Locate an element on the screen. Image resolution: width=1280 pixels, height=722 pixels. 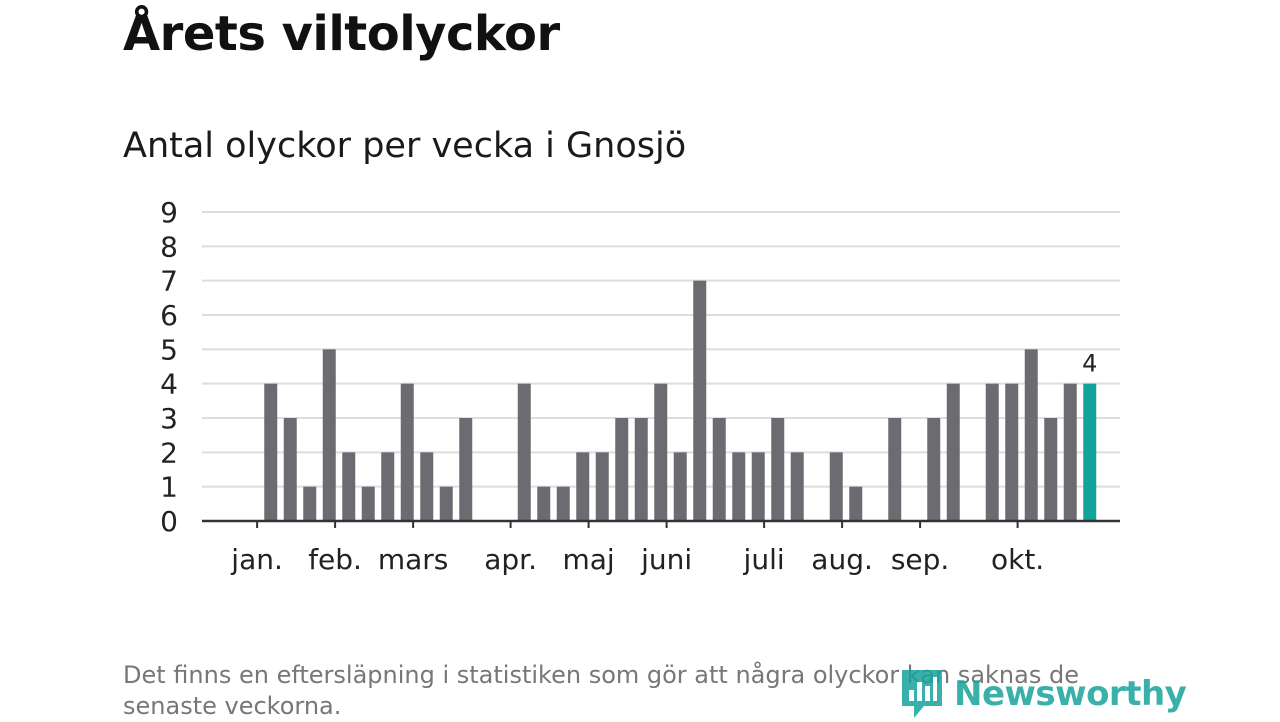
x-month-label: apr. is located at coordinates (510, 559).